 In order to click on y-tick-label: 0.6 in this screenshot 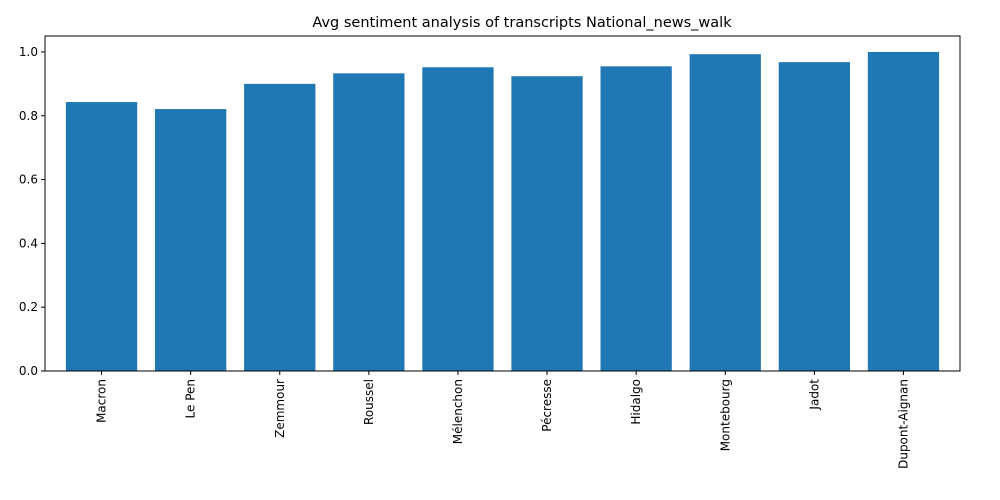, I will do `click(28, 180)`.